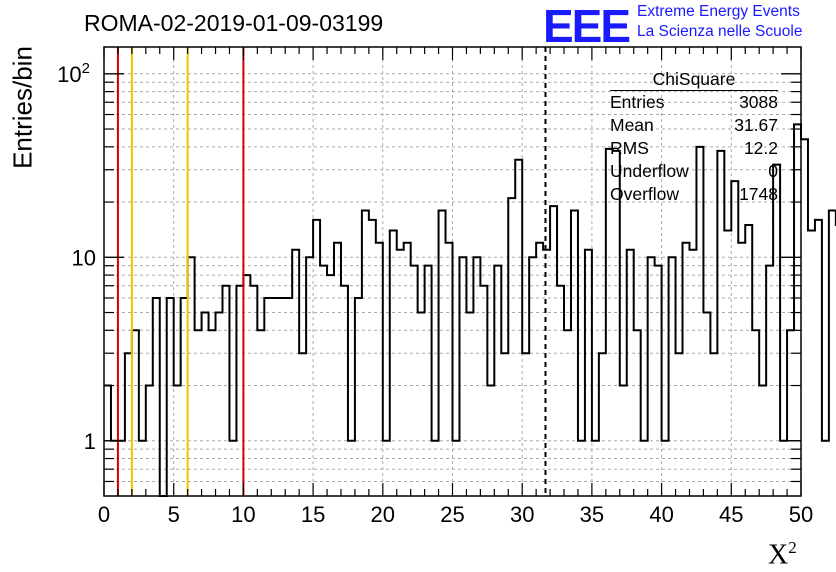  I want to click on stats-label: Underflow, so click(649, 171).